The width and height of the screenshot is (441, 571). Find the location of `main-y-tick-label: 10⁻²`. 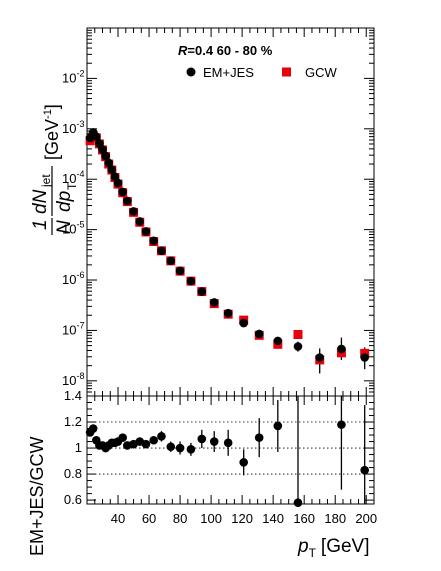

main-y-tick-label: 10⁻² is located at coordinates (73, 76).